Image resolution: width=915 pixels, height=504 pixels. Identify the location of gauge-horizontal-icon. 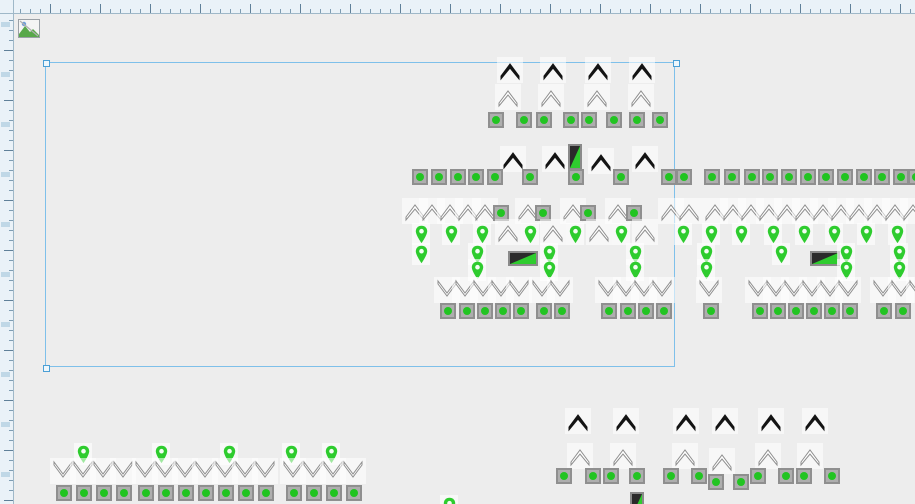
(523, 258).